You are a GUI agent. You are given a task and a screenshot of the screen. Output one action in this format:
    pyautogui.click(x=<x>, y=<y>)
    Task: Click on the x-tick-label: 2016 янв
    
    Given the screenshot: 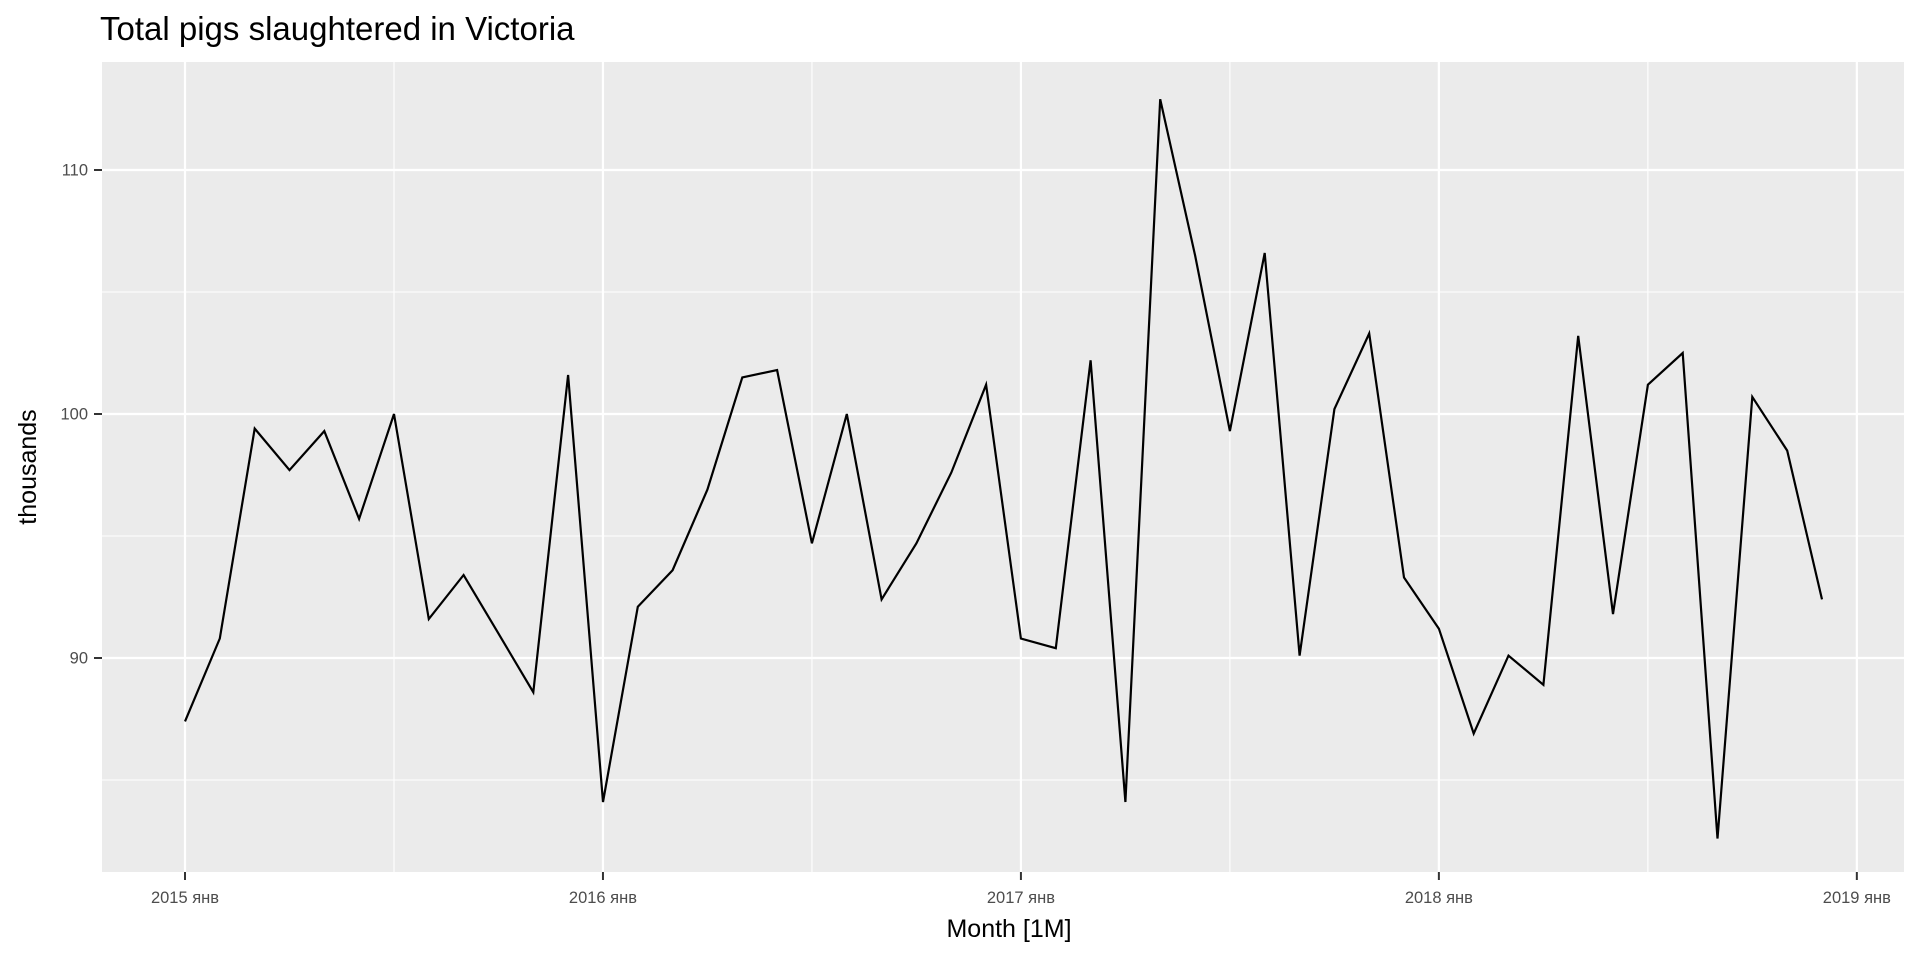 What is the action you would take?
    pyautogui.click(x=603, y=898)
    